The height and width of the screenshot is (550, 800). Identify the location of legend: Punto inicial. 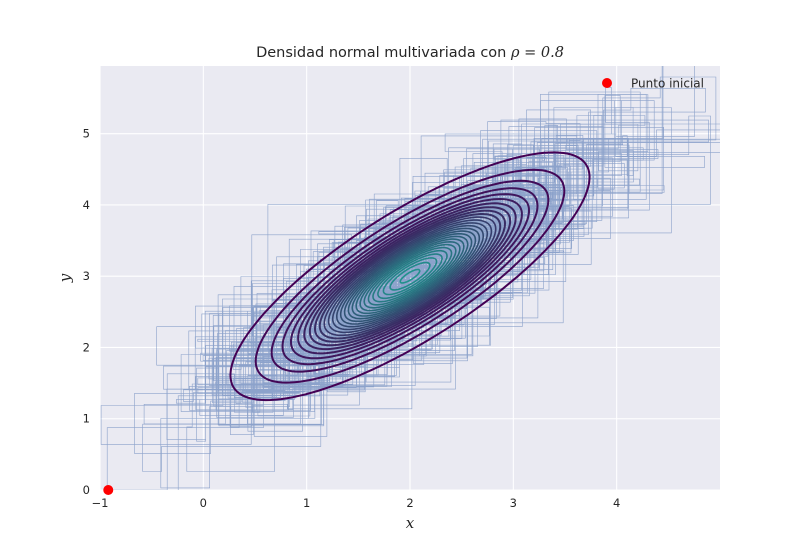
(653, 84).